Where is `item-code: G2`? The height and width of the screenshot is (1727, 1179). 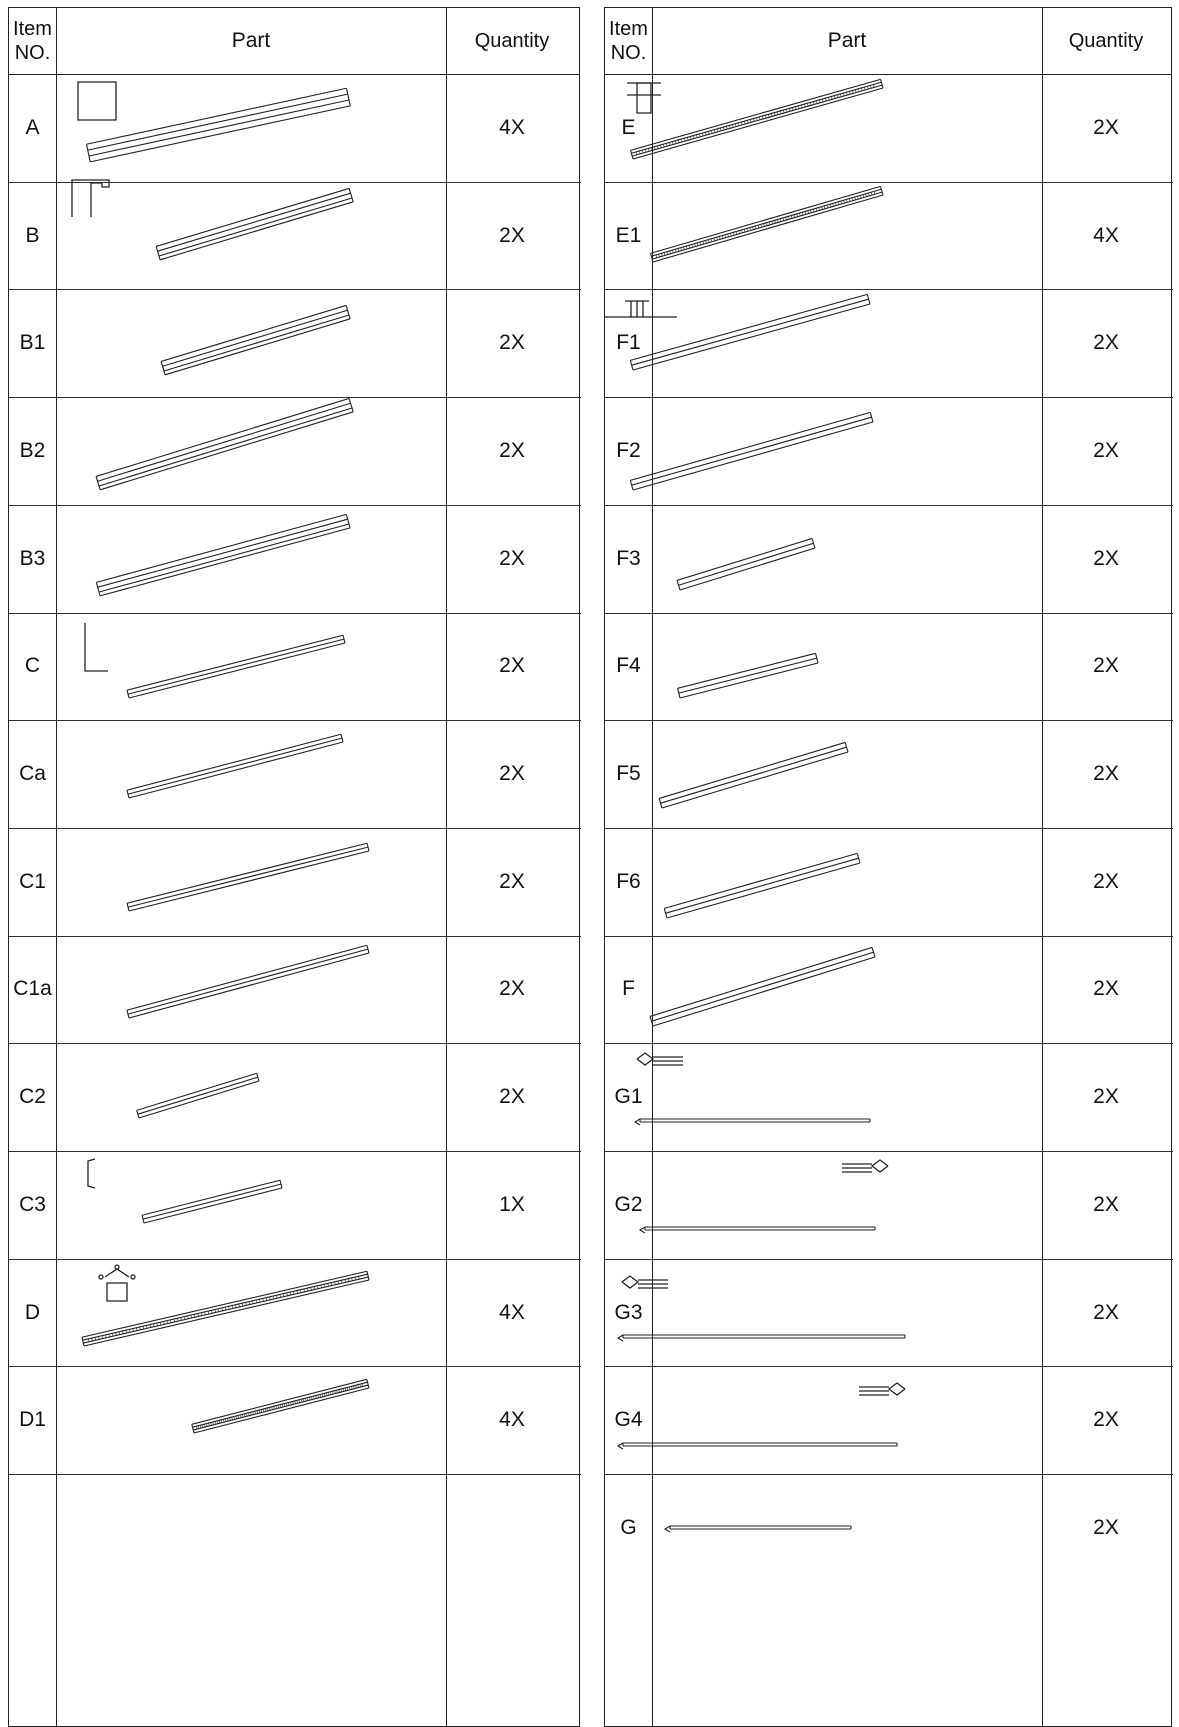
item-code: G2 is located at coordinates (628, 1204).